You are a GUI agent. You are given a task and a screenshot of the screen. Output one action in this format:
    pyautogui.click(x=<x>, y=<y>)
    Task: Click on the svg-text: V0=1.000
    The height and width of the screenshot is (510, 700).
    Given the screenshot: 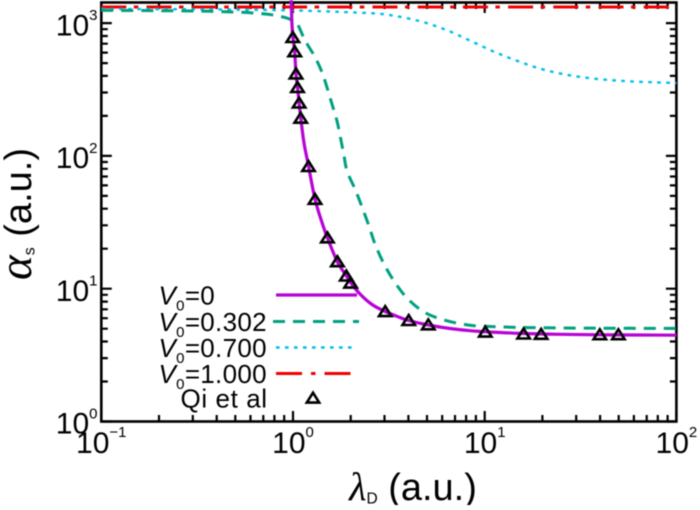 What is the action you would take?
    pyautogui.click(x=213, y=376)
    